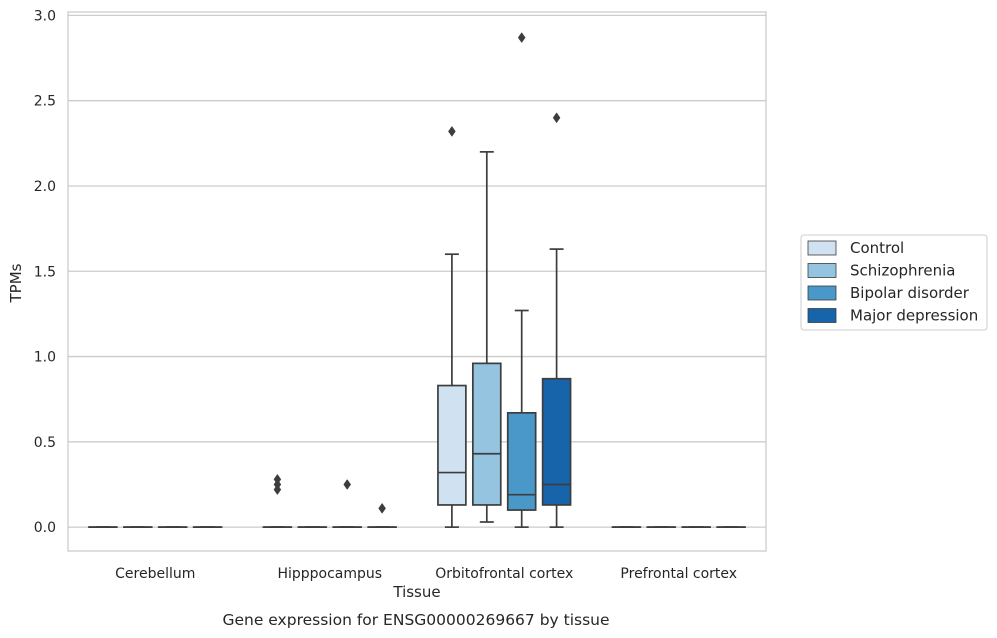 Image resolution: width=997 pixels, height=638 pixels. What do you see at coordinates (45, 187) in the screenshot?
I see `y-tick-label: 2.0` at bounding box center [45, 187].